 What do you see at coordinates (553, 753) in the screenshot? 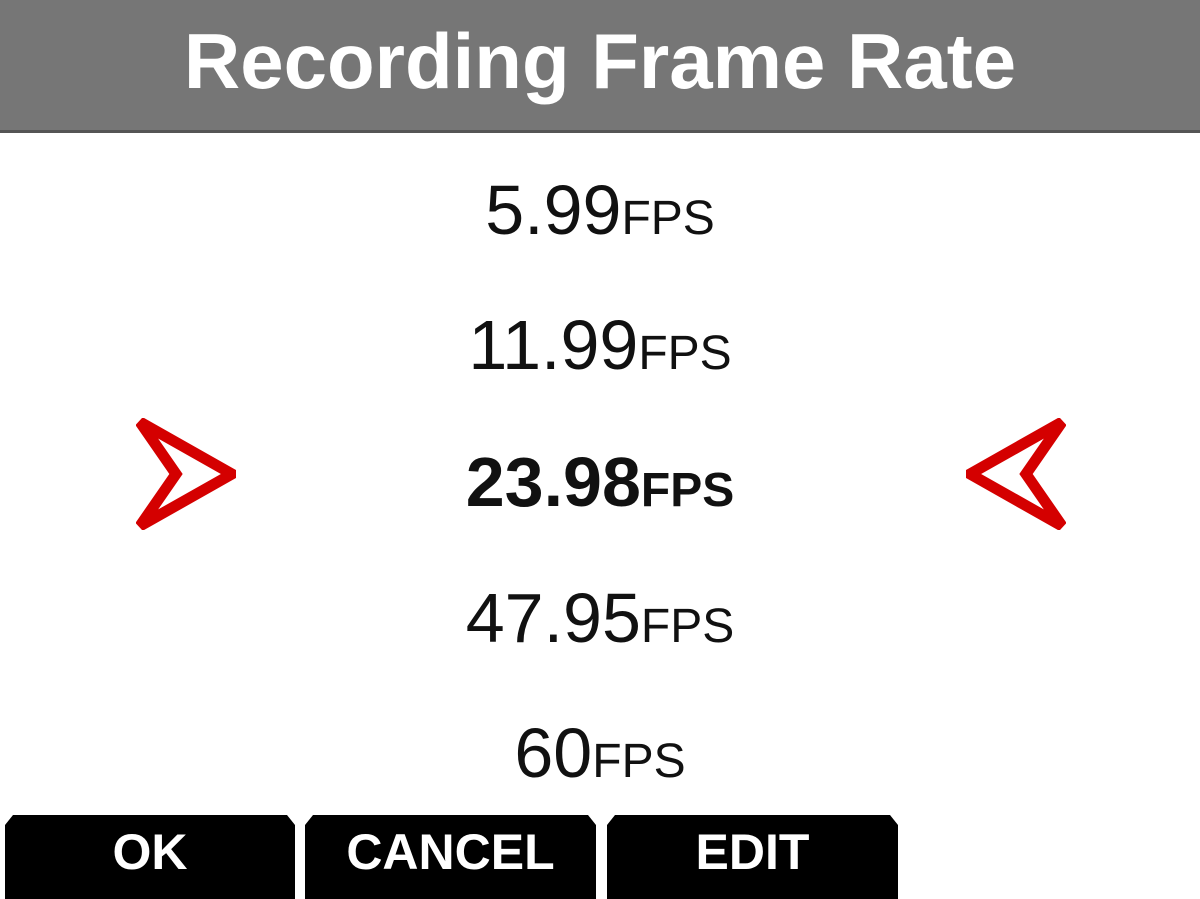
I see `option-value: 60` at bounding box center [553, 753].